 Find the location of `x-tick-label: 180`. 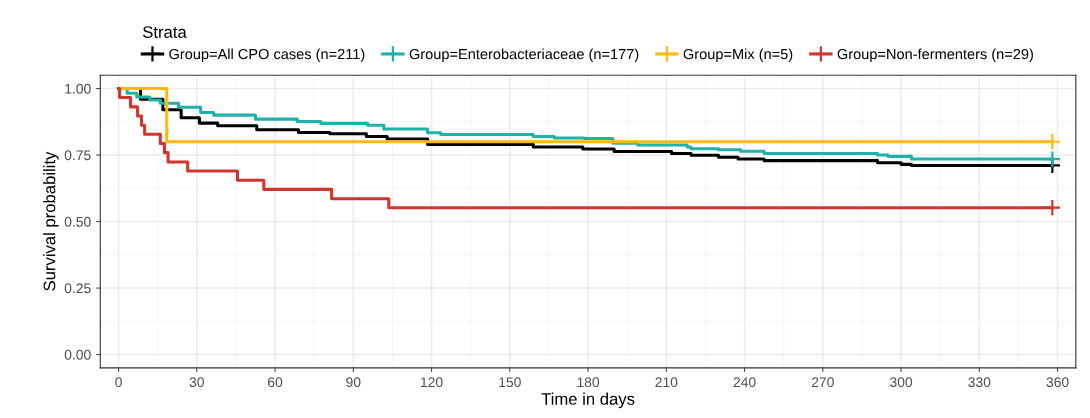

x-tick-label: 180 is located at coordinates (588, 382).